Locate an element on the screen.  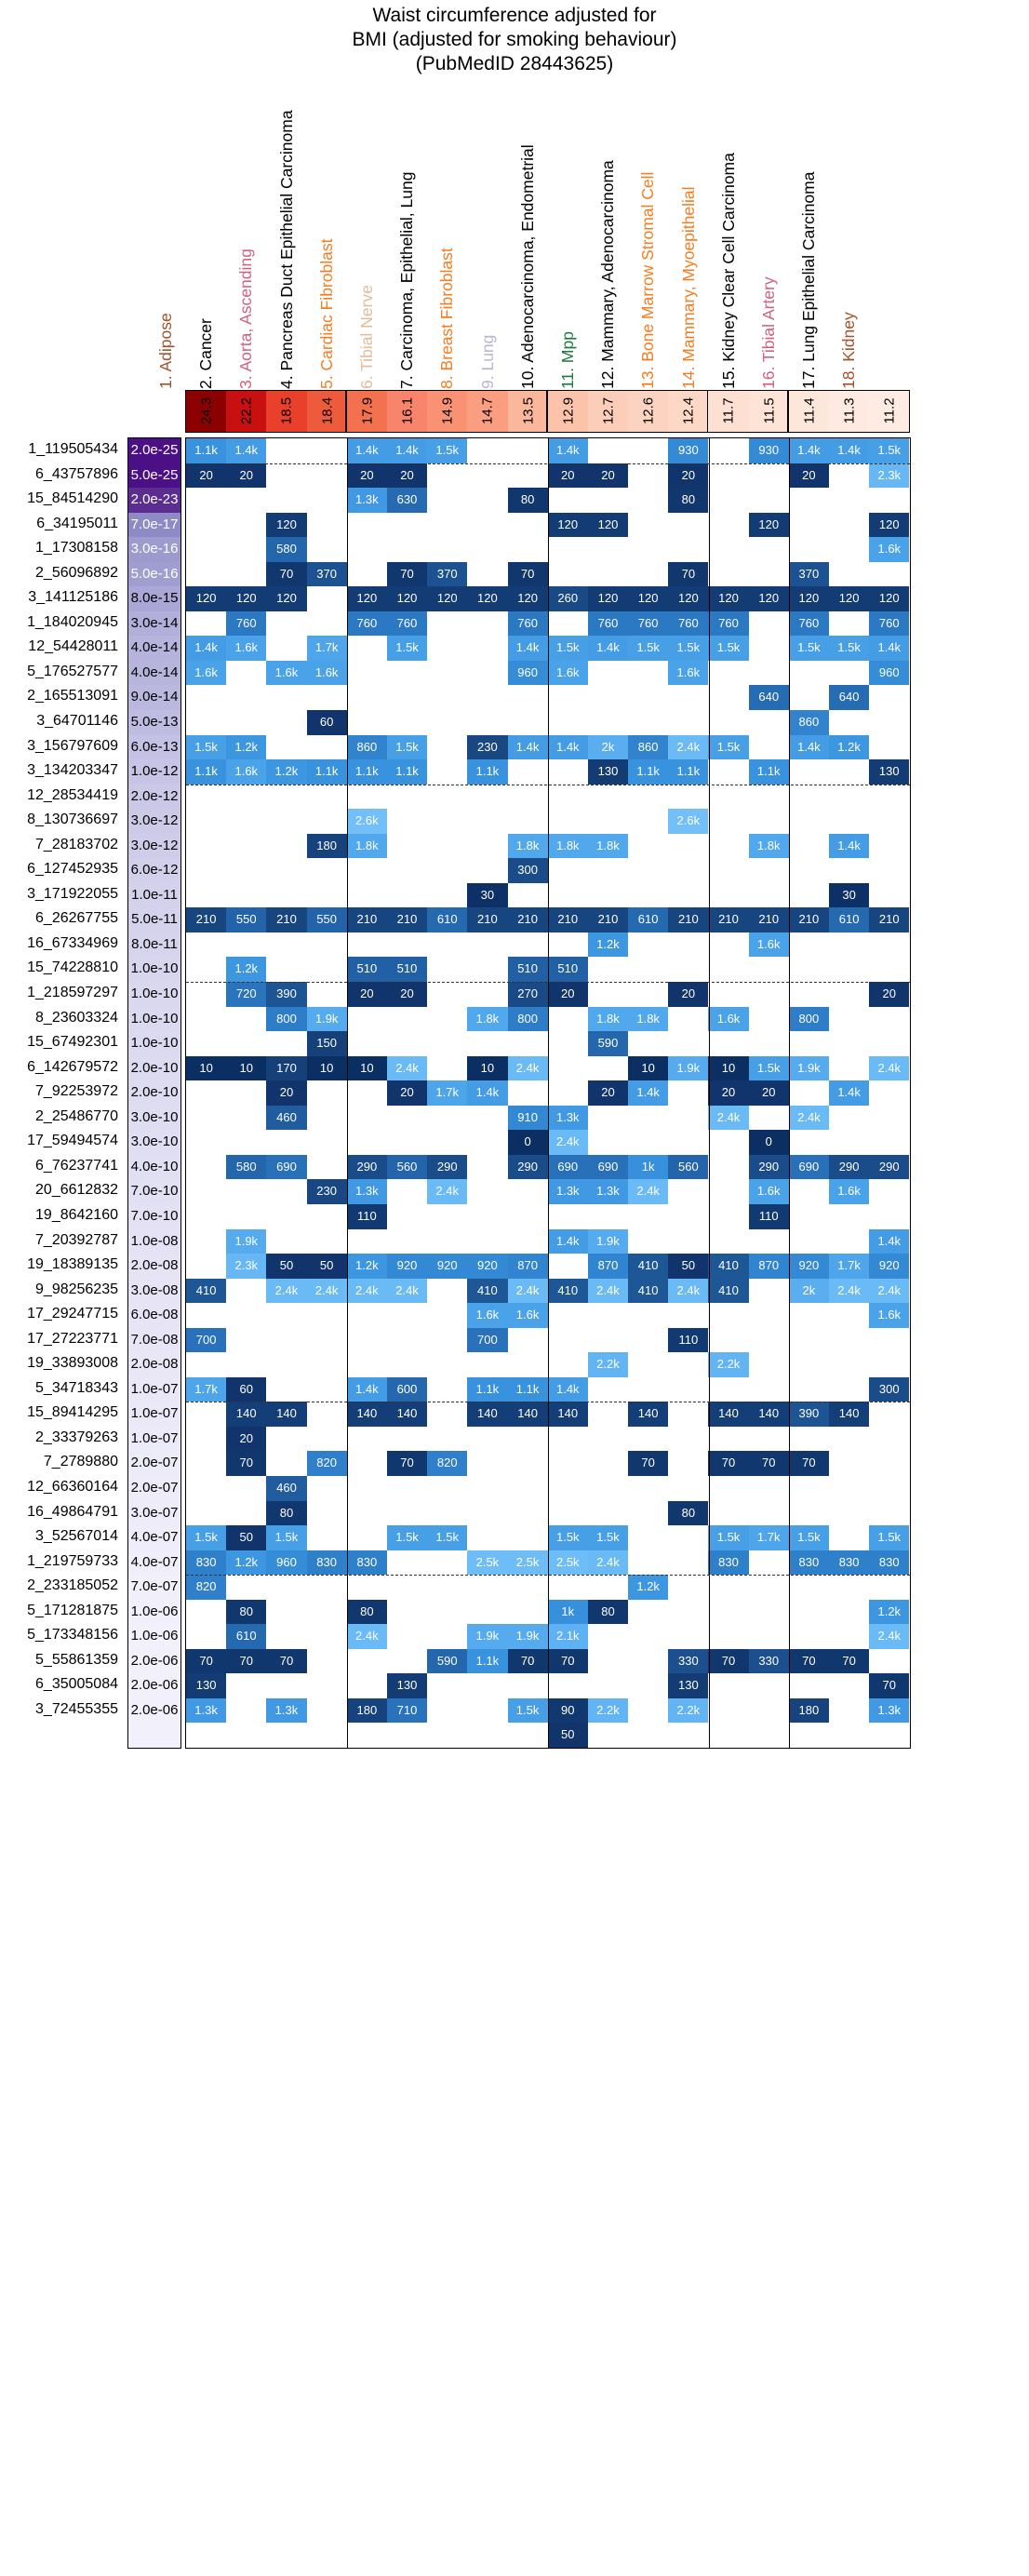
heatmap-cell: 110 is located at coordinates (769, 1216).